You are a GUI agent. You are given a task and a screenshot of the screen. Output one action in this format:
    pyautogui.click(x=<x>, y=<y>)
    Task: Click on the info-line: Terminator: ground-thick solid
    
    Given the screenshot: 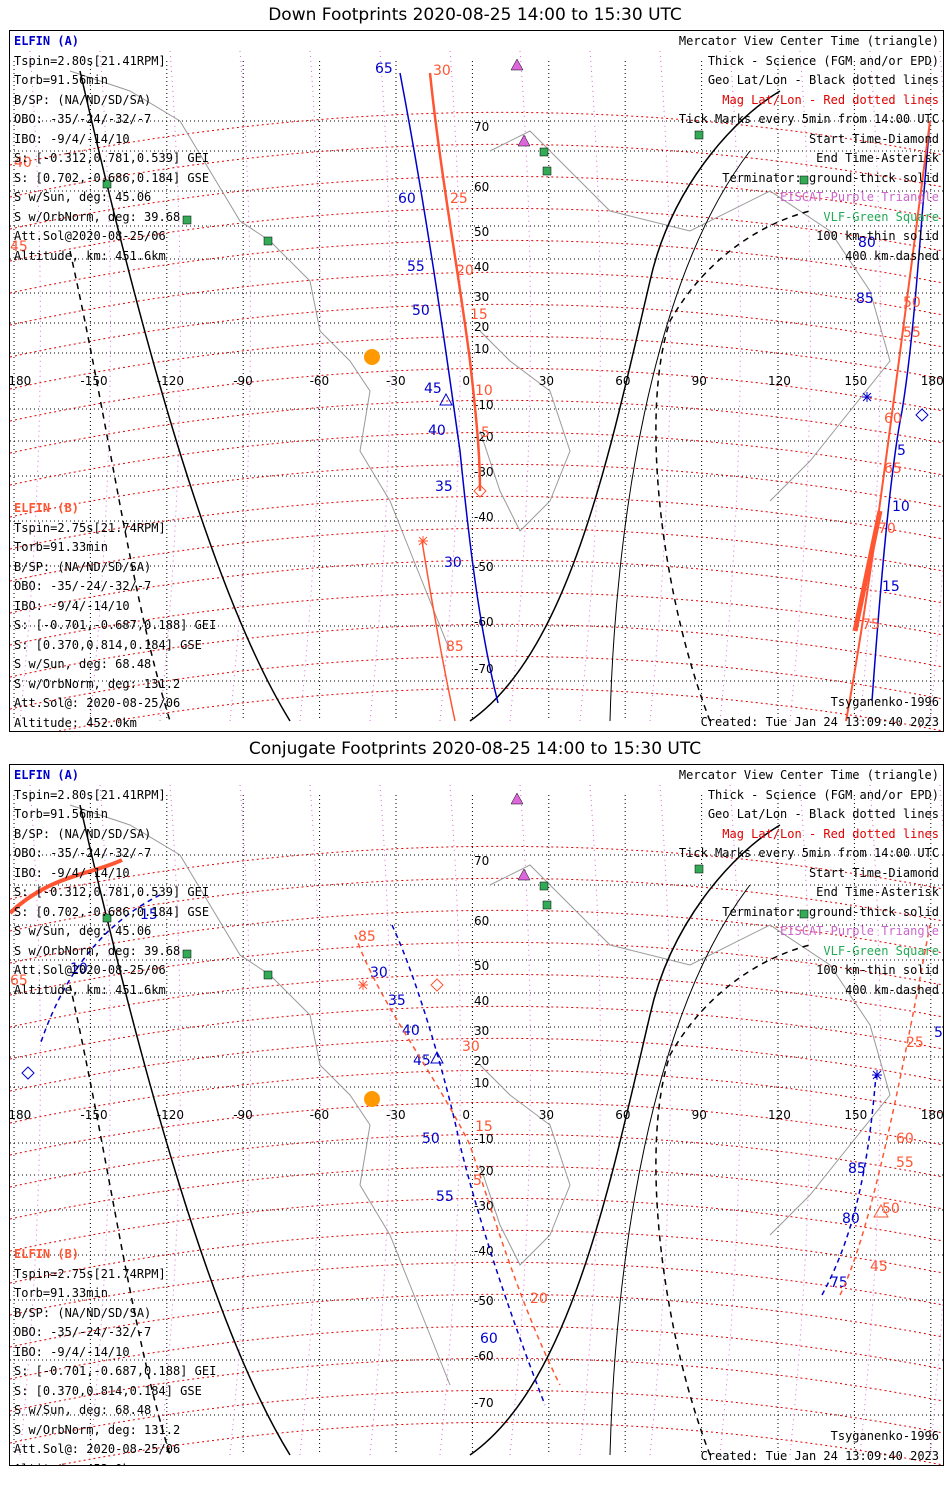 What is the action you would take?
    pyautogui.click(x=830, y=177)
    